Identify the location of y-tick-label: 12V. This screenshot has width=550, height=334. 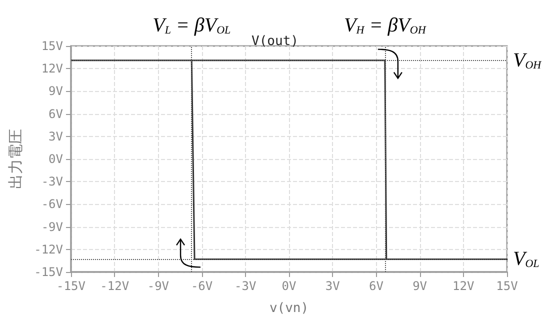
(52, 69).